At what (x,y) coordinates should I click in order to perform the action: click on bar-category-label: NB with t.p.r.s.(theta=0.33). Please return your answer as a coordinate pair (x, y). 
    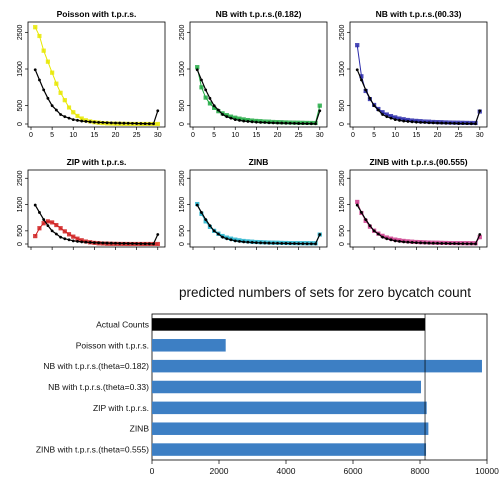
    Looking at the image, I should click on (98, 387).